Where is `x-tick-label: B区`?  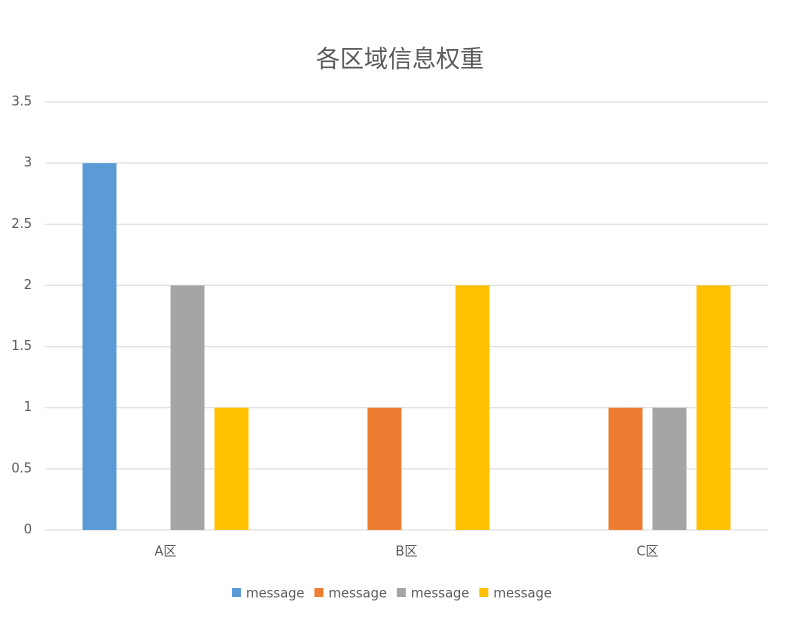 x-tick-label: B区 is located at coordinates (407, 552).